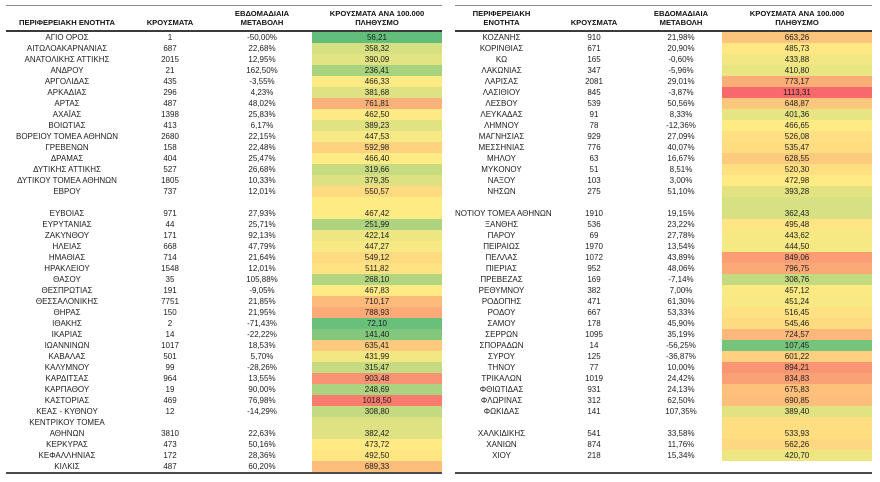 Image resolution: width=880 pixels, height=482 pixels. What do you see at coordinates (377, 191) in the screenshot?
I see `per-100k-cell: 550,57` at bounding box center [377, 191].